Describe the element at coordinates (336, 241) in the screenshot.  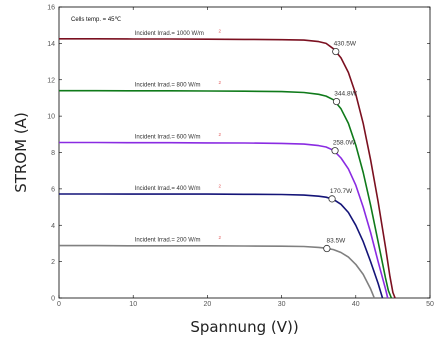
I see `mpp-power-label: 83.5W` at that location.